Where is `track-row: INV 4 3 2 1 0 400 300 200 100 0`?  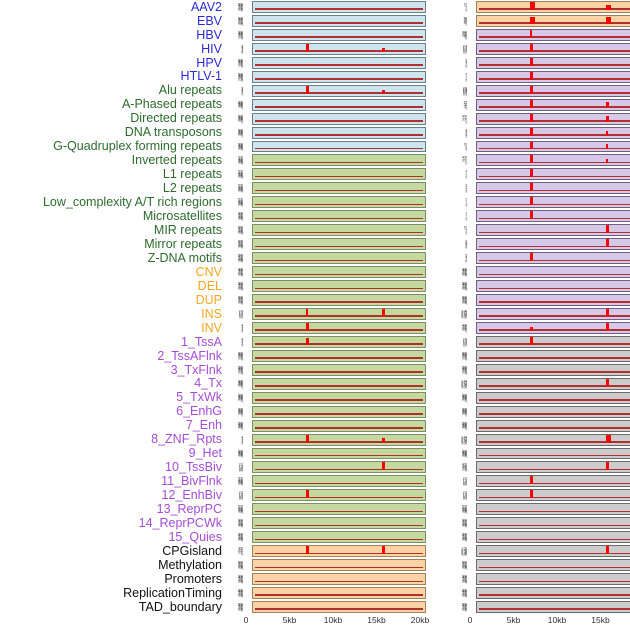 track-row: INV 4 3 2 1 0 400 300 200 100 0 is located at coordinates (315, 328).